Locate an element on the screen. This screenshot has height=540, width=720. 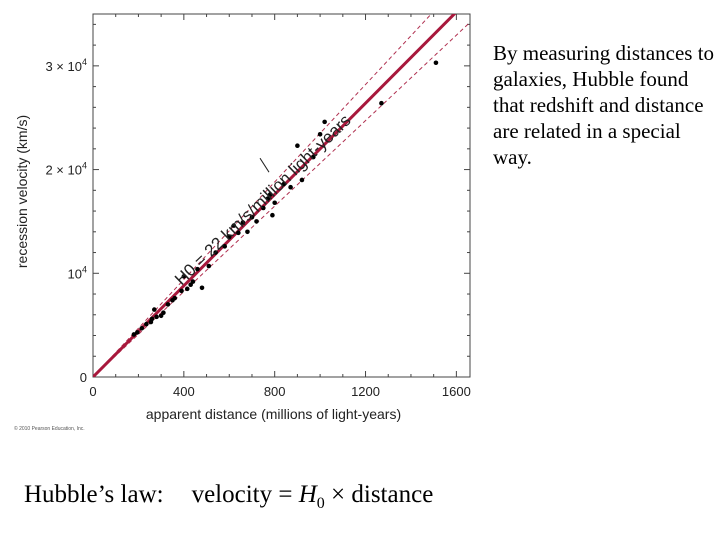
x-tick-label: 400 is located at coordinates (184, 391).